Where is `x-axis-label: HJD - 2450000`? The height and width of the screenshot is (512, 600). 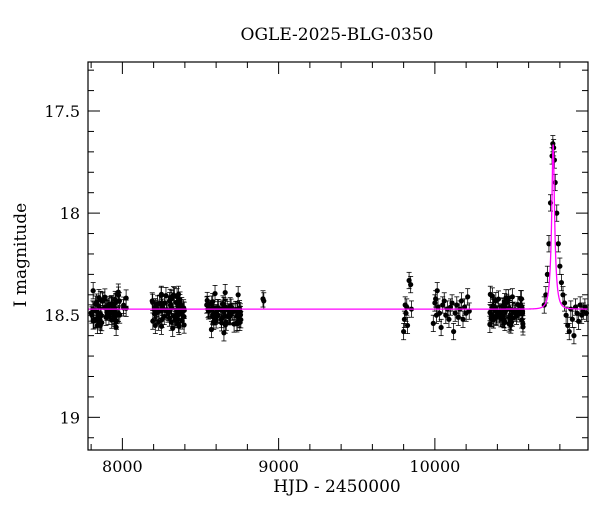 x-axis-label: HJD - 2450000 is located at coordinates (337, 487).